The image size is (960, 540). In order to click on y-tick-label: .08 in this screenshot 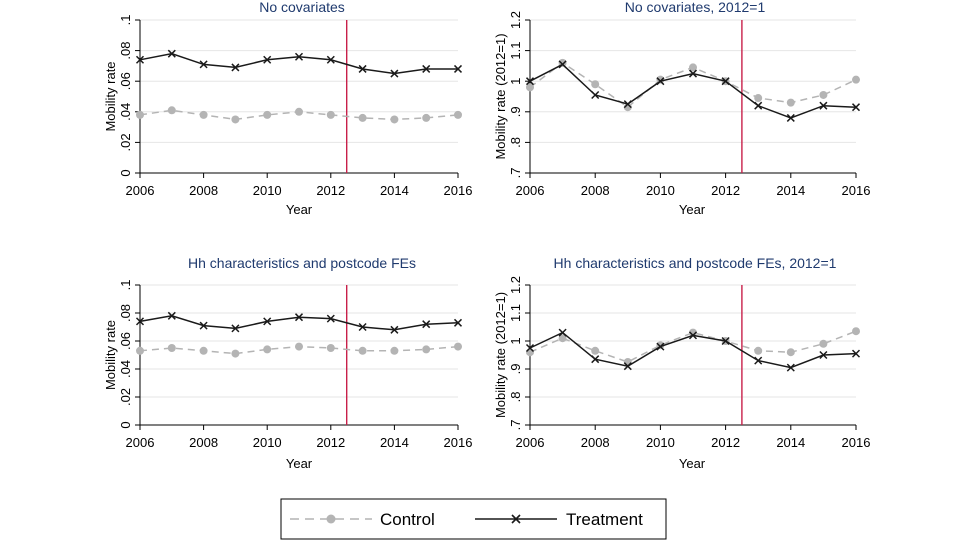, I will do `click(125, 313)`.